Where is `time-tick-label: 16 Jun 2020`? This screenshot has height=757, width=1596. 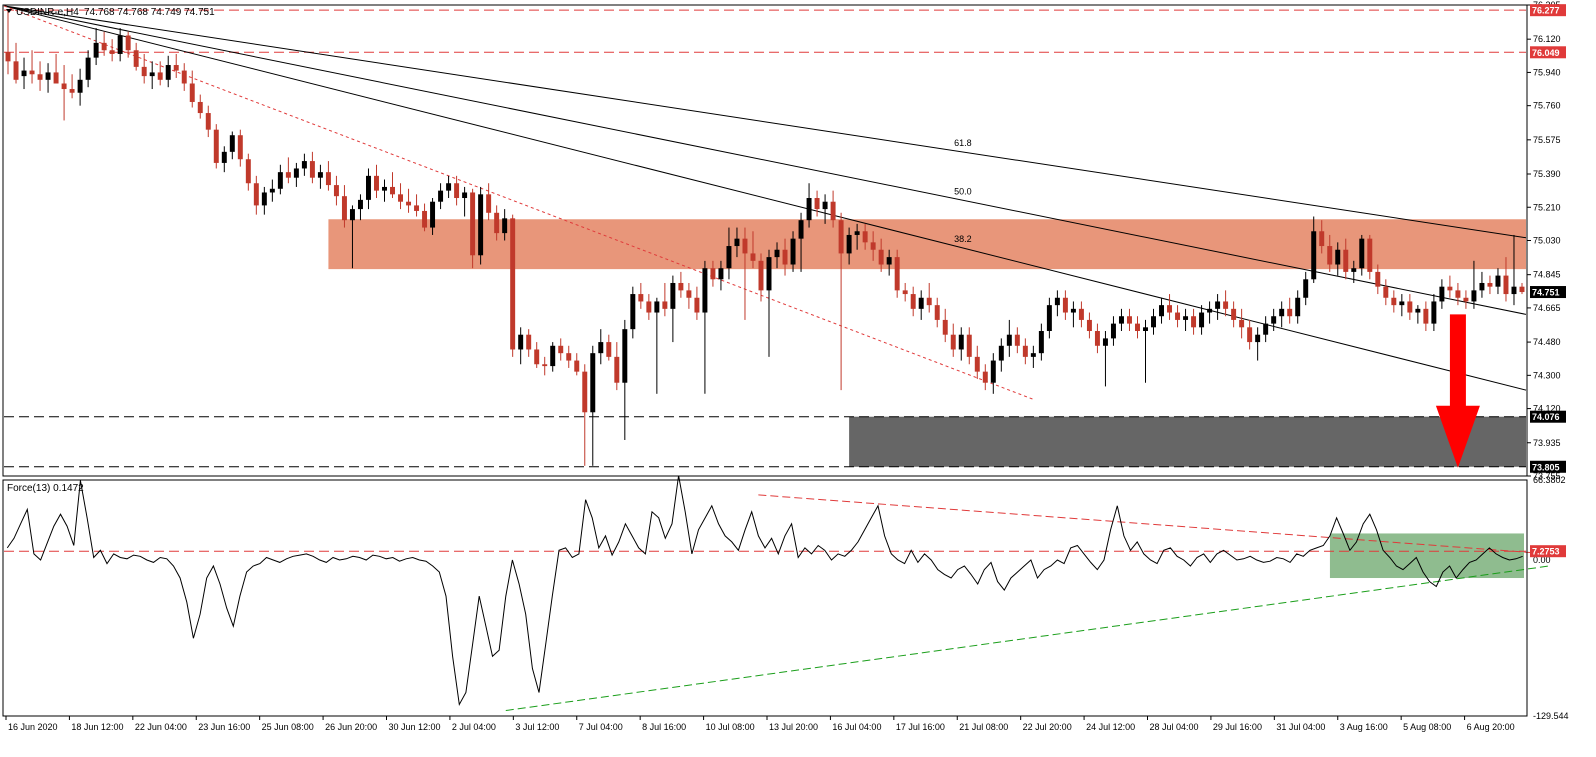
time-tick-label: 16 Jun 2020 is located at coordinates (33, 727).